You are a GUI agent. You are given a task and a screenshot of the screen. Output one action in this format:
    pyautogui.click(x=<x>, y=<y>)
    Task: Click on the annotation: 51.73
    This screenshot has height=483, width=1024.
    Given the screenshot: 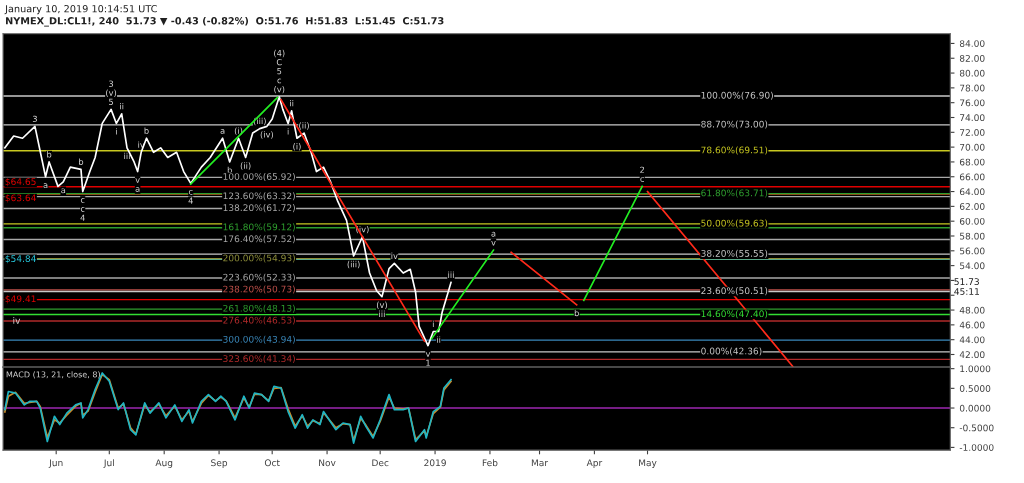 What is the action you would take?
    pyautogui.click(x=966, y=282)
    